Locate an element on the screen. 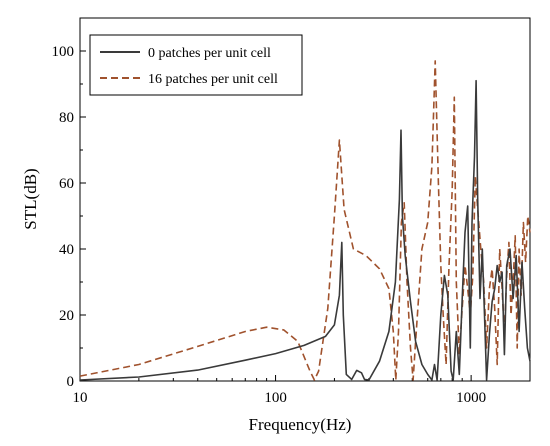  x-axis-title: Frequency(Hz) is located at coordinates (300, 424).